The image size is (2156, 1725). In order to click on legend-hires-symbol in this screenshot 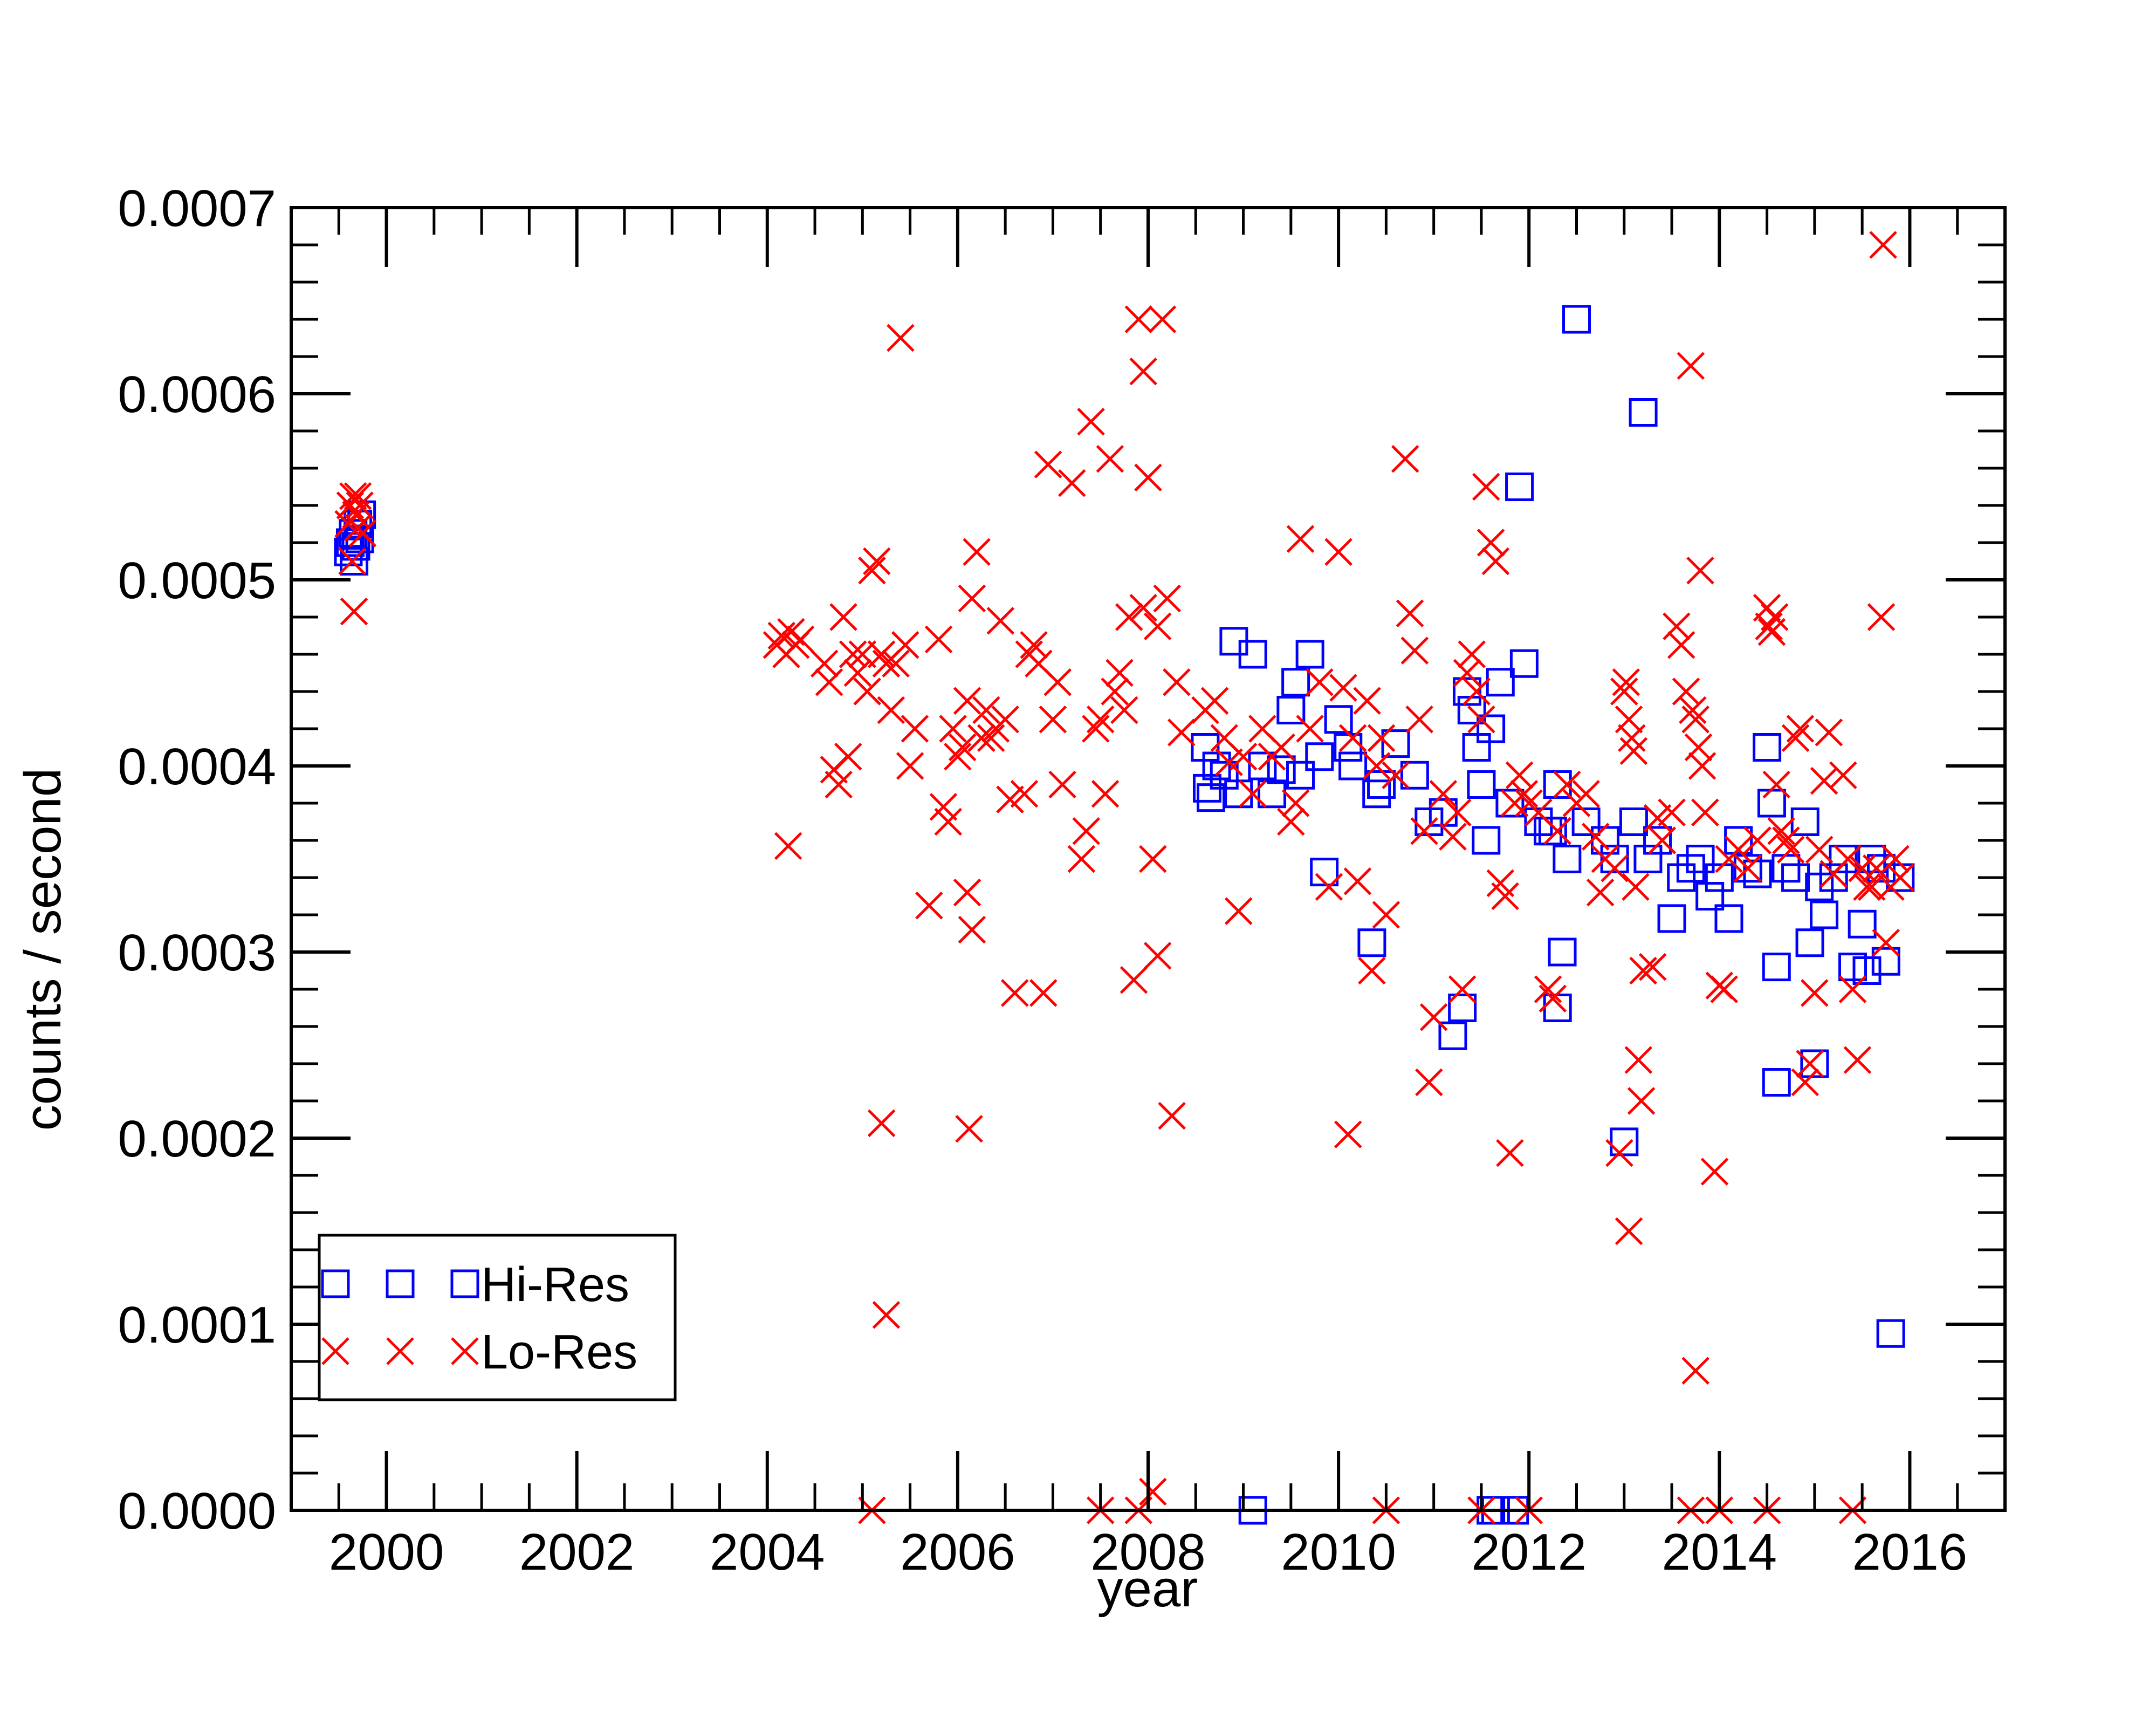, I will do `click(400, 1283)`.